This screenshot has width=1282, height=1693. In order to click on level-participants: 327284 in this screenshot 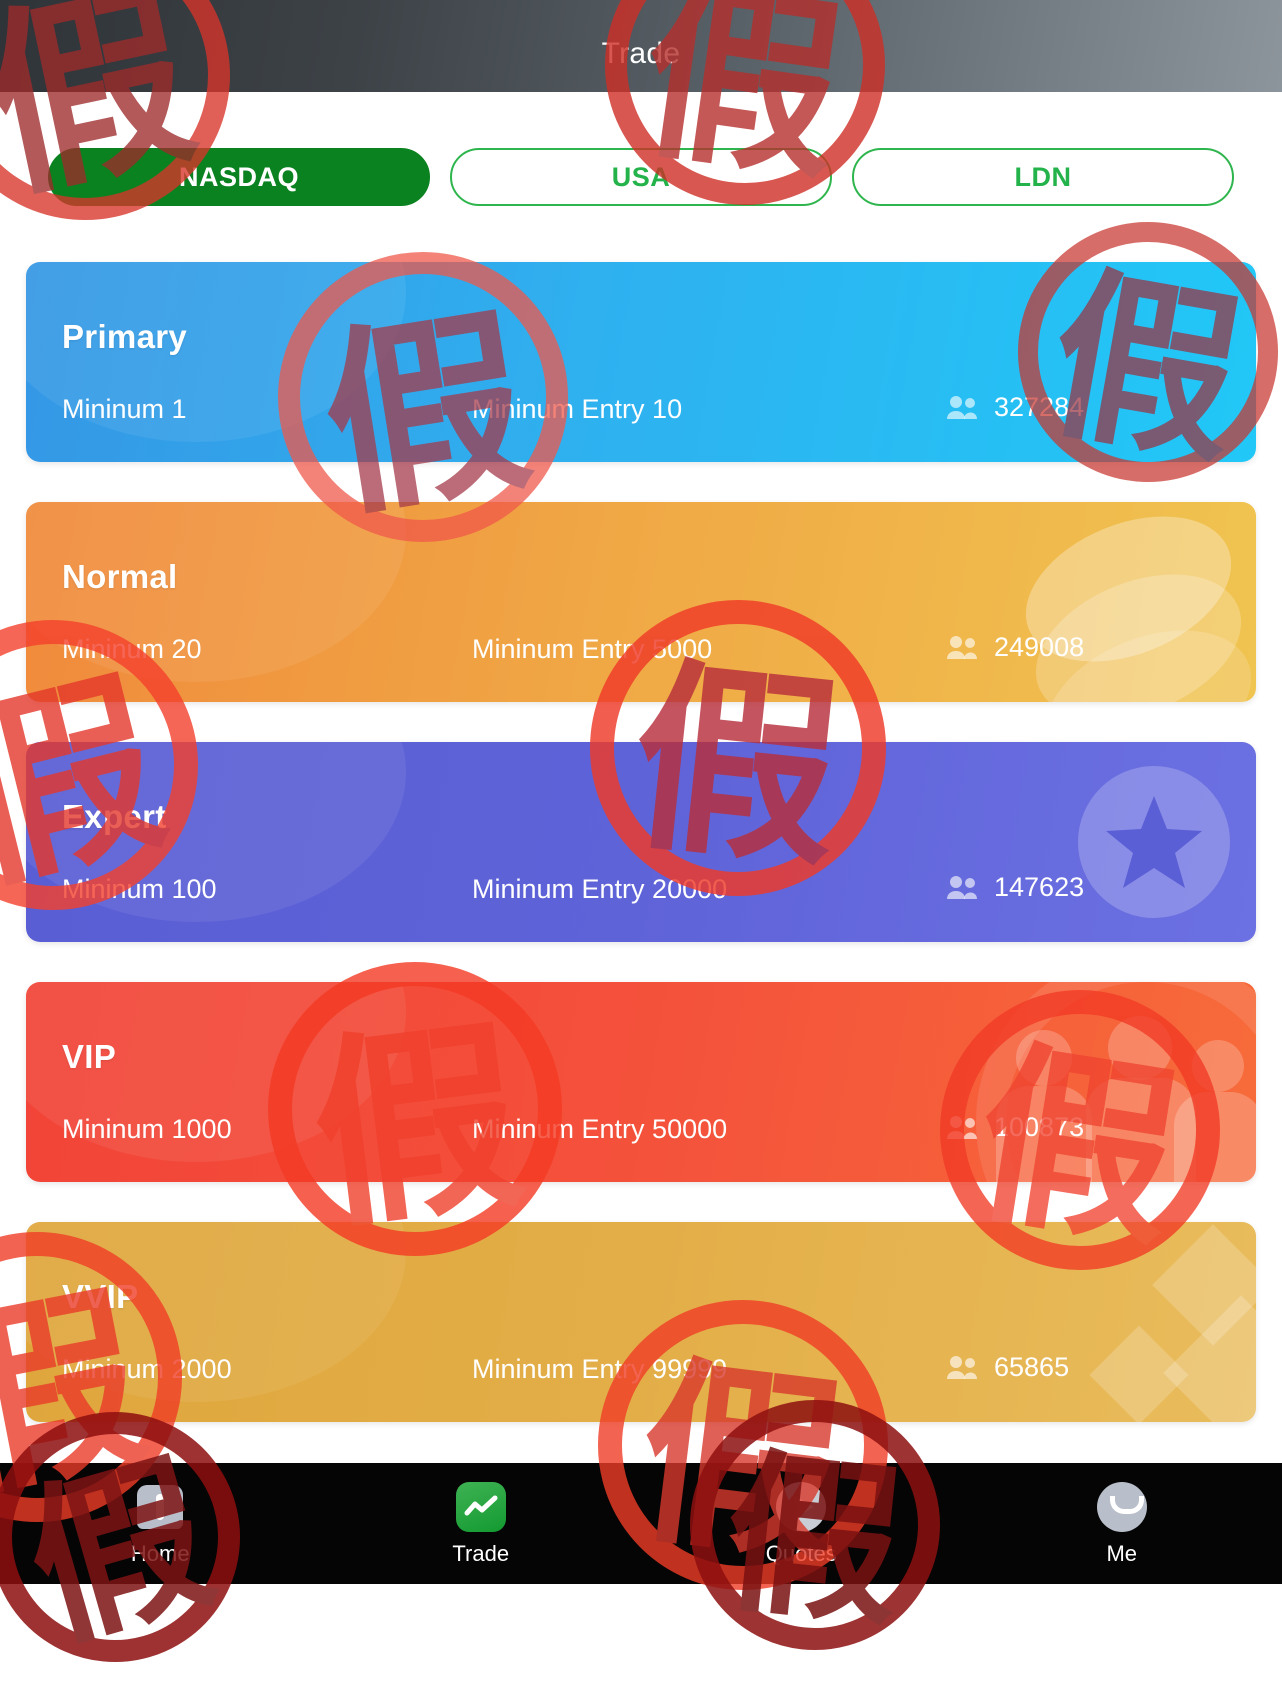, I will do `click(1015, 407)`.